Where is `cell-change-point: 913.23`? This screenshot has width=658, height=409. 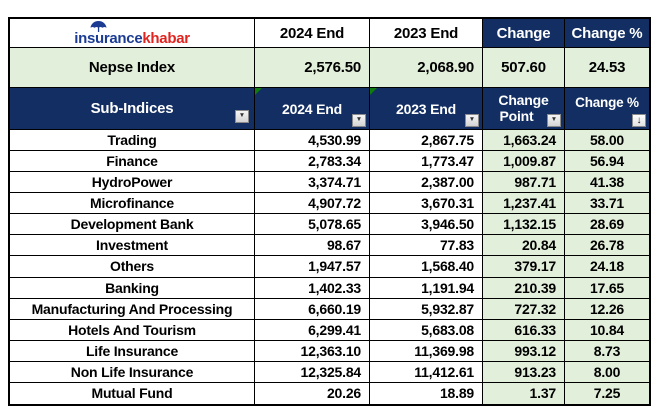 cell-change-point: 913.23 is located at coordinates (524, 372).